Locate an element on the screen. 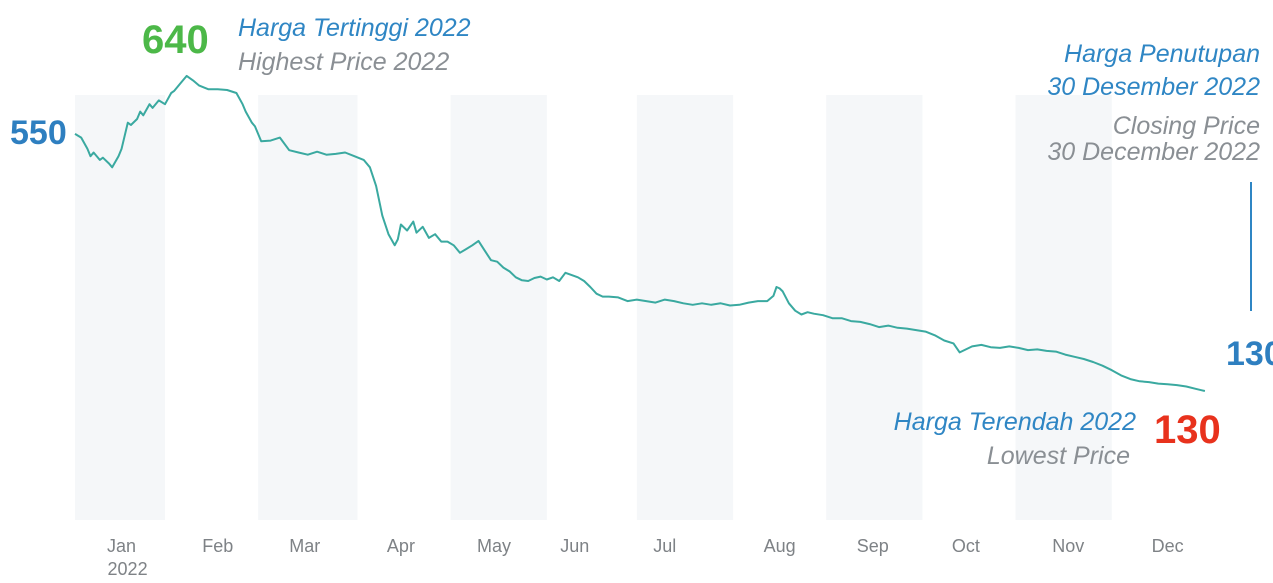 This screenshot has height=583, width=1273. lowest-price-value: 130 is located at coordinates (1187, 430).